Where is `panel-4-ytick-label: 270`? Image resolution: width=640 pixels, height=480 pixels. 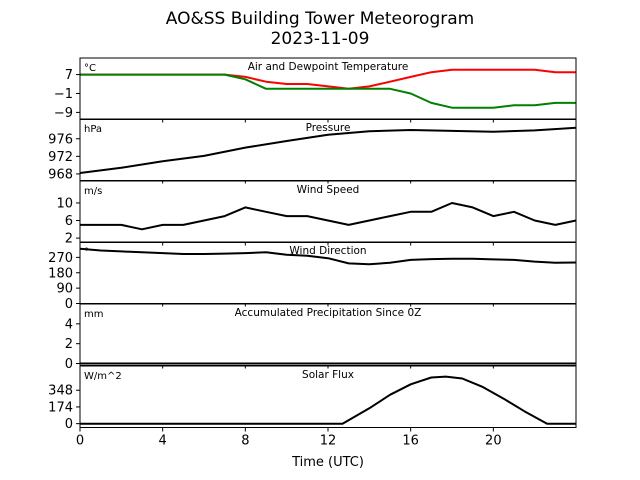
panel-4-ytick-label: 270 is located at coordinates (60, 258).